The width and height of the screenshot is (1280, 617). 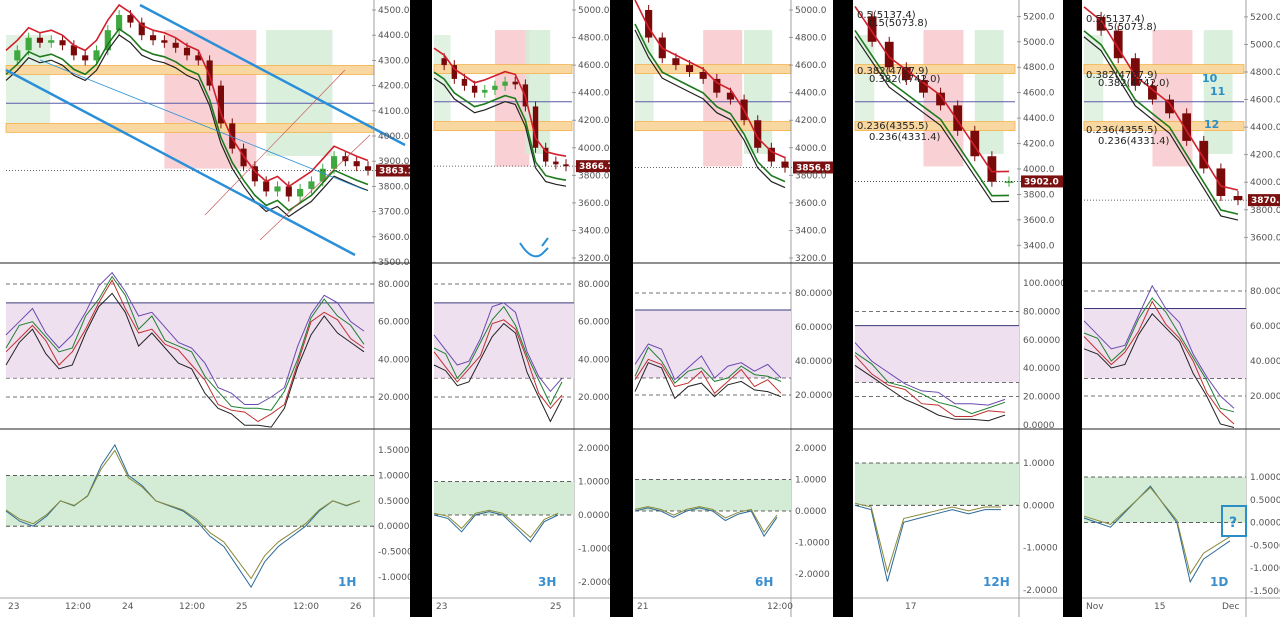 What do you see at coordinates (275, 142) in the screenshot?
I see `pitchfork-line` at bounding box center [275, 142].